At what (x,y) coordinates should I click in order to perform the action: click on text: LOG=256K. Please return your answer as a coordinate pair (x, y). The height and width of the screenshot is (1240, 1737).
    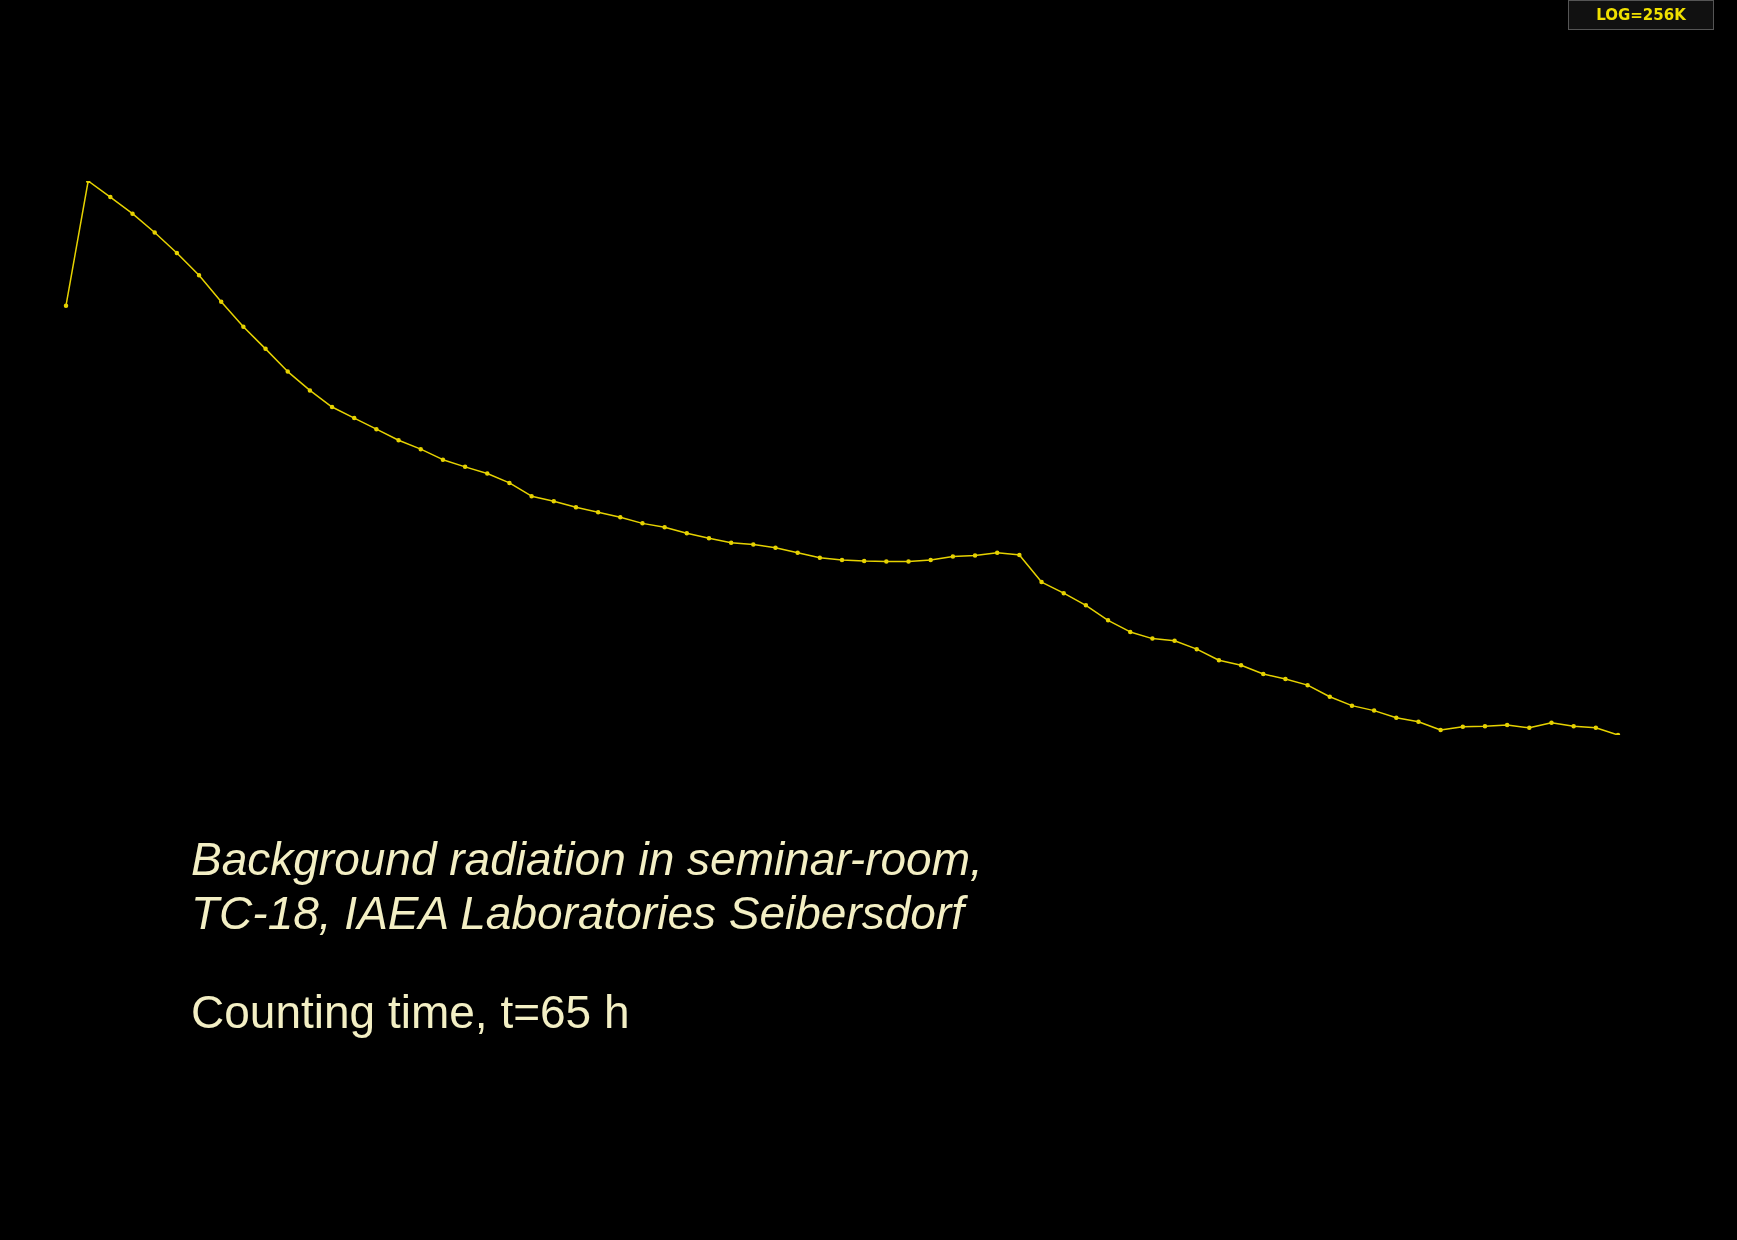
    Looking at the image, I should click on (1641, 15).